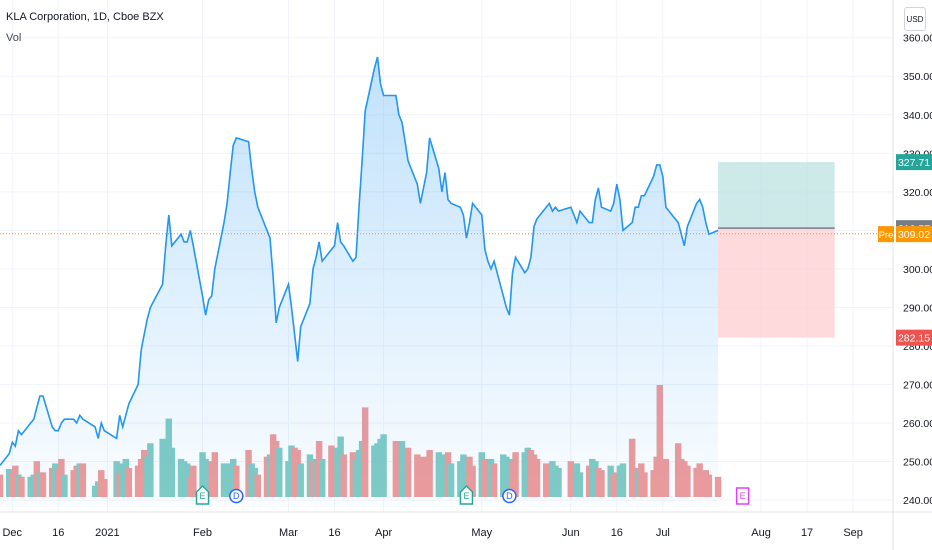  I want to click on price-label-text: 327.71, so click(914, 163).